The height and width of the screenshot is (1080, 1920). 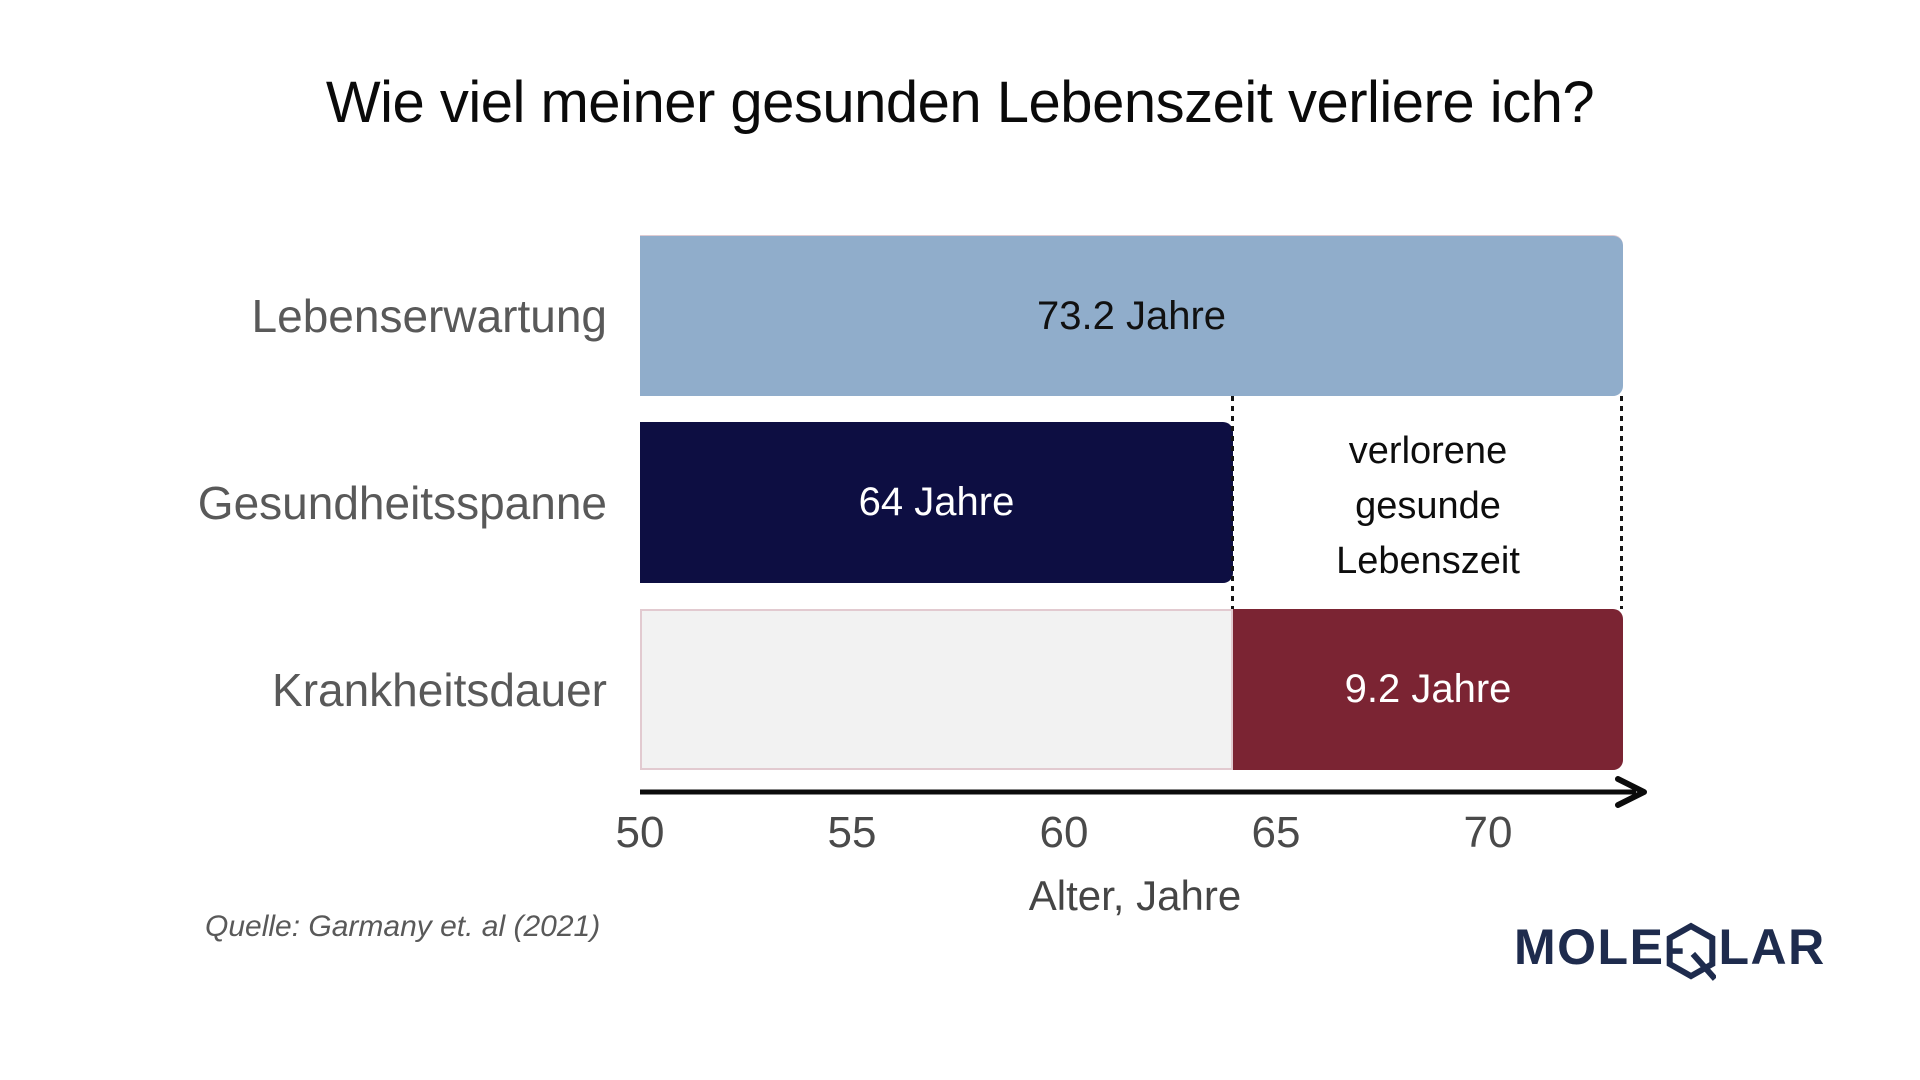 I want to click on bar-value-lebenserwartung: 73.2 Jahre, so click(x=1131, y=315).